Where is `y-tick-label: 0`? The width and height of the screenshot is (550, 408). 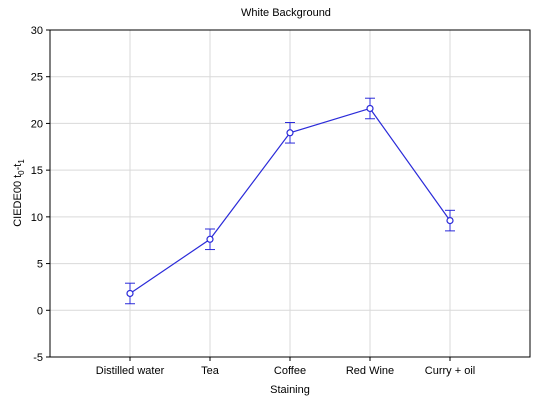 y-tick-label: 0 is located at coordinates (40, 311).